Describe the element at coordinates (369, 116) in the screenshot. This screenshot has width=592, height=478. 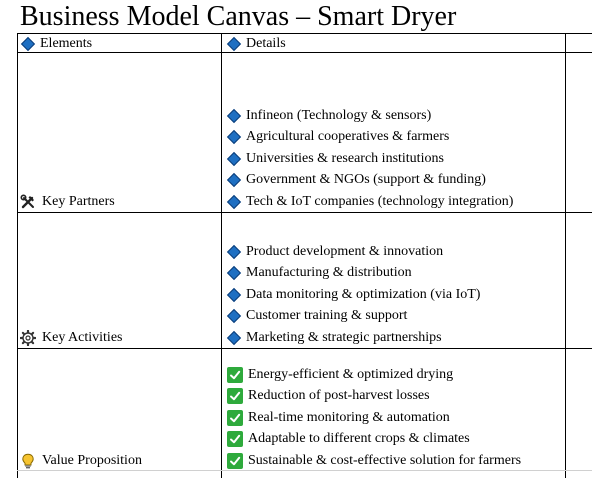
I see `list-item: Infineon (Technology & sensors)` at that location.